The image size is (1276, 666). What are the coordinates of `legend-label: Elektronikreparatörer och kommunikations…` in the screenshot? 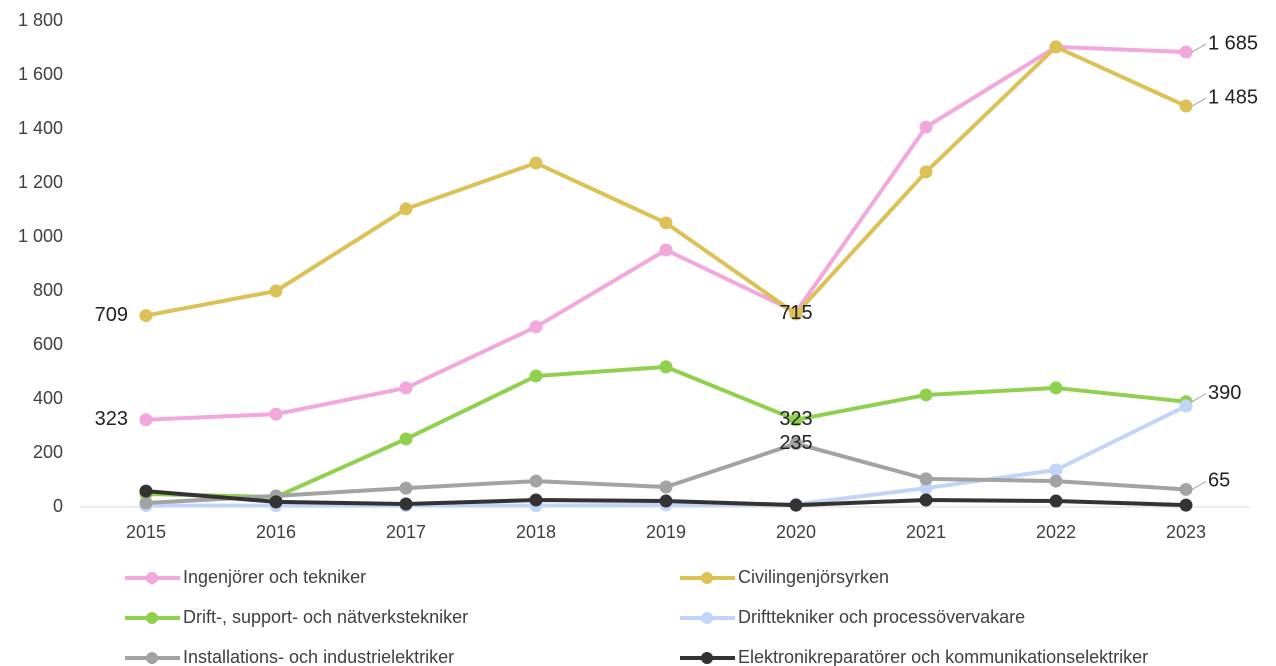 It's located at (943, 656).